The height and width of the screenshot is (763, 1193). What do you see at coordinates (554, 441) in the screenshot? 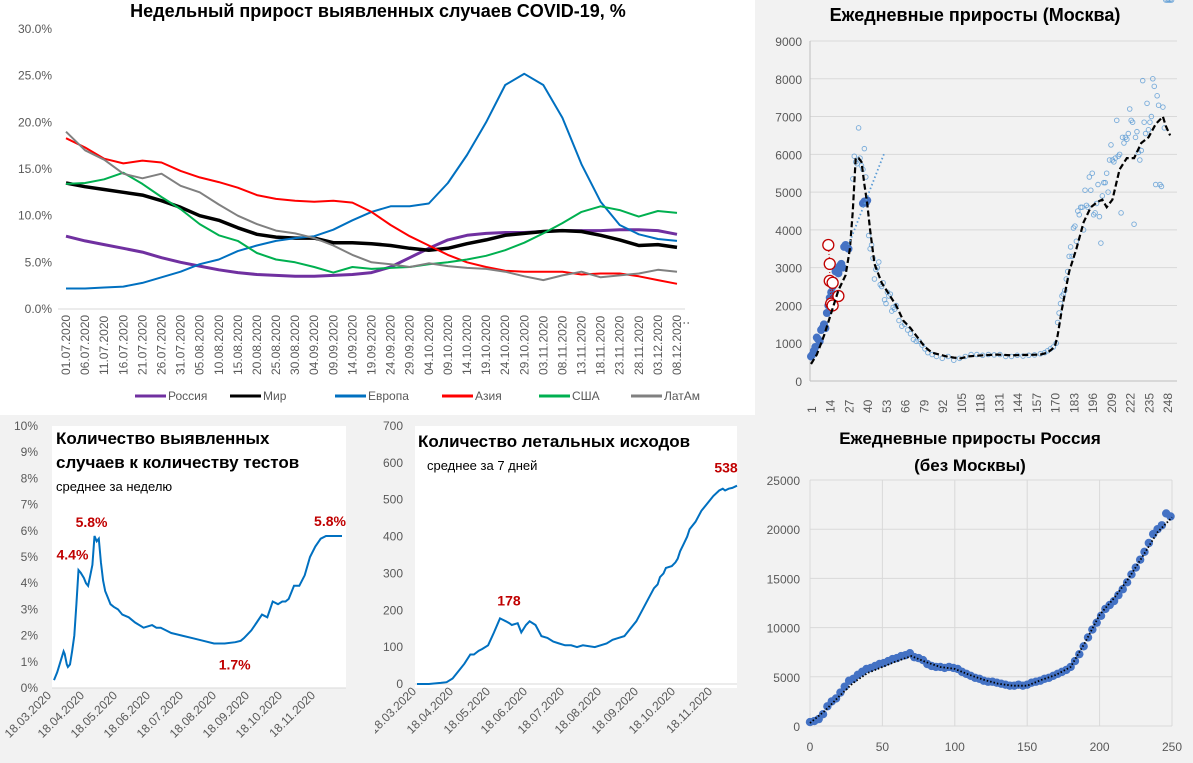
I see `chart-title: Количество летальных исходов` at bounding box center [554, 441].